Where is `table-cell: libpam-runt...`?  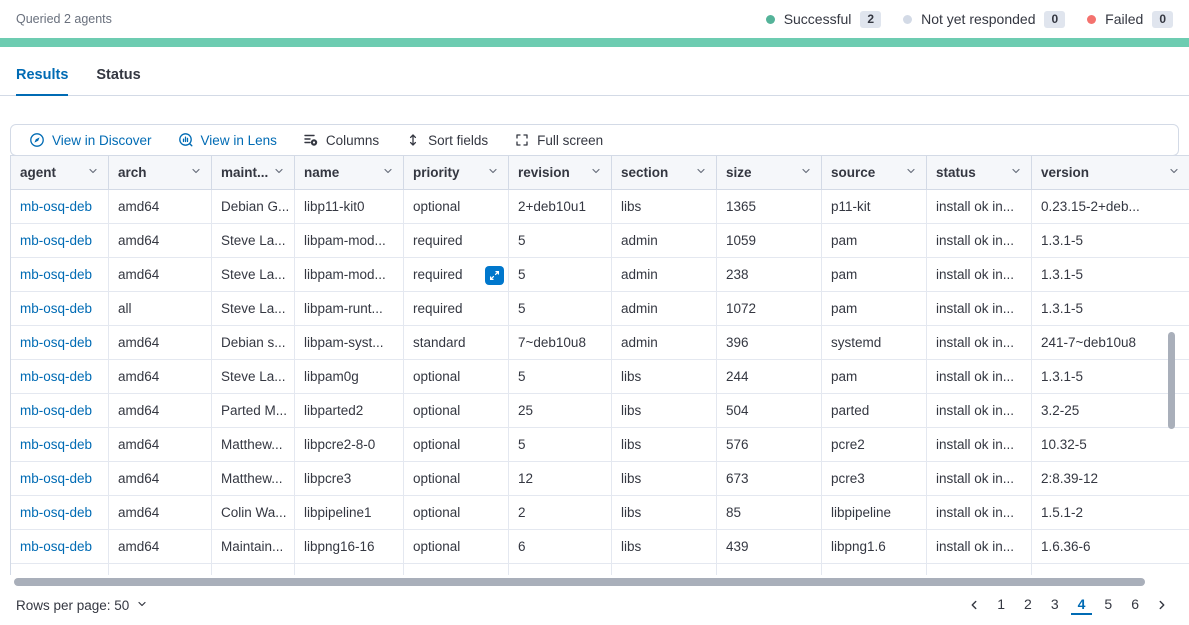
table-cell: libpam-runt... is located at coordinates (349, 309).